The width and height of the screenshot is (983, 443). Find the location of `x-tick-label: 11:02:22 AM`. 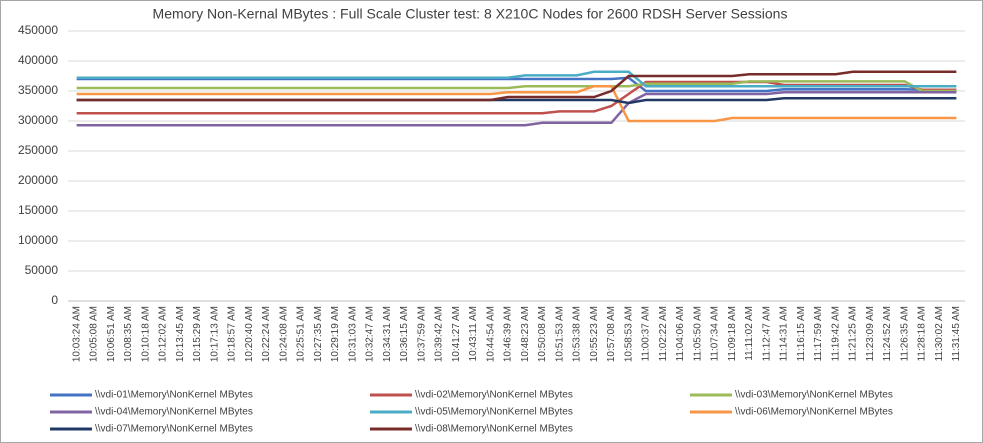

x-tick-label: 11:02:22 AM is located at coordinates (663, 333).